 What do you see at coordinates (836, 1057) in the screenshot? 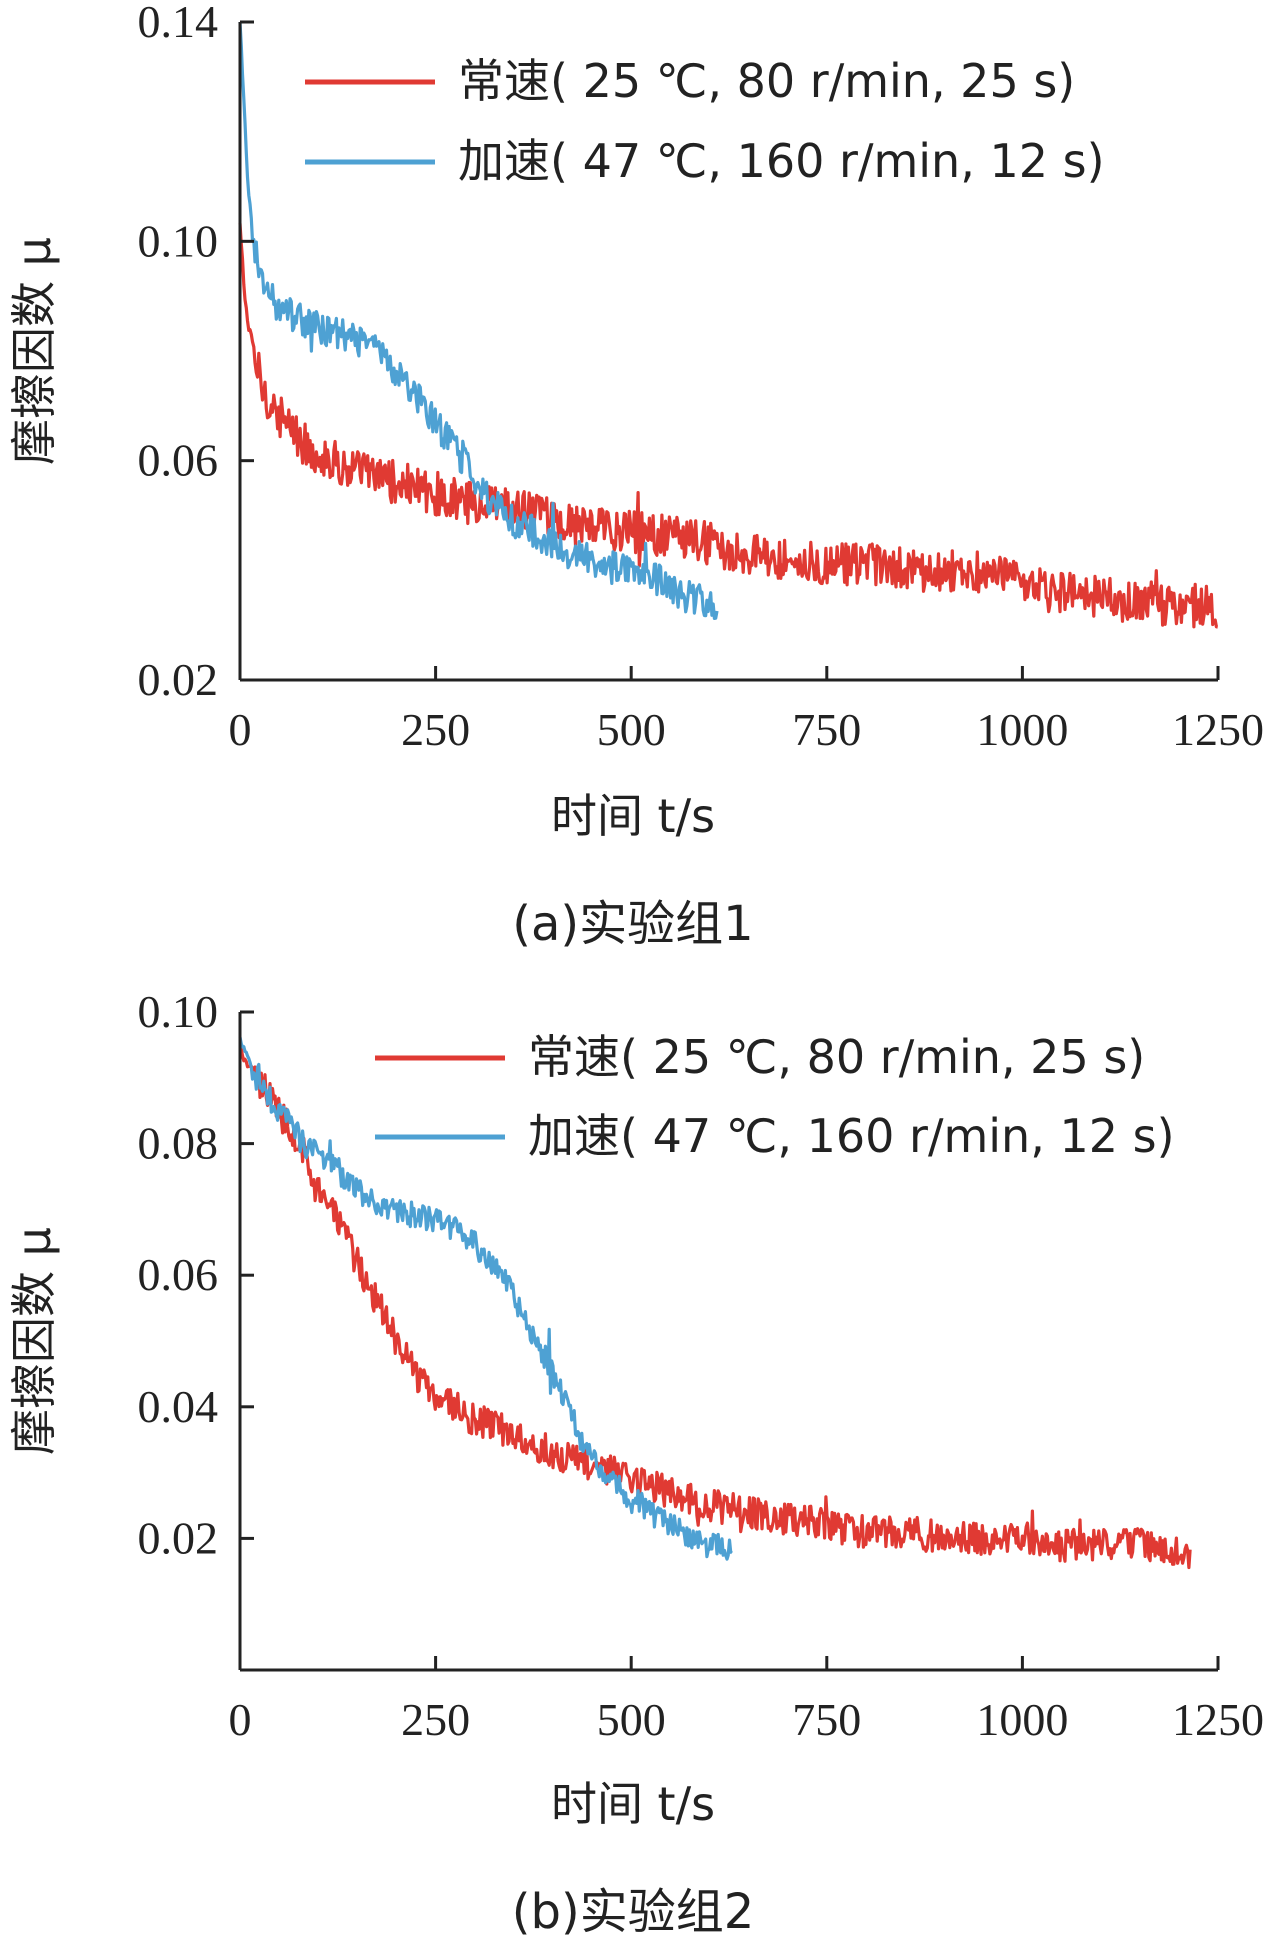
I see `legend-label-constant-b: 常速( 25 ℃, 80 r/min, 25 s)` at bounding box center [836, 1057].